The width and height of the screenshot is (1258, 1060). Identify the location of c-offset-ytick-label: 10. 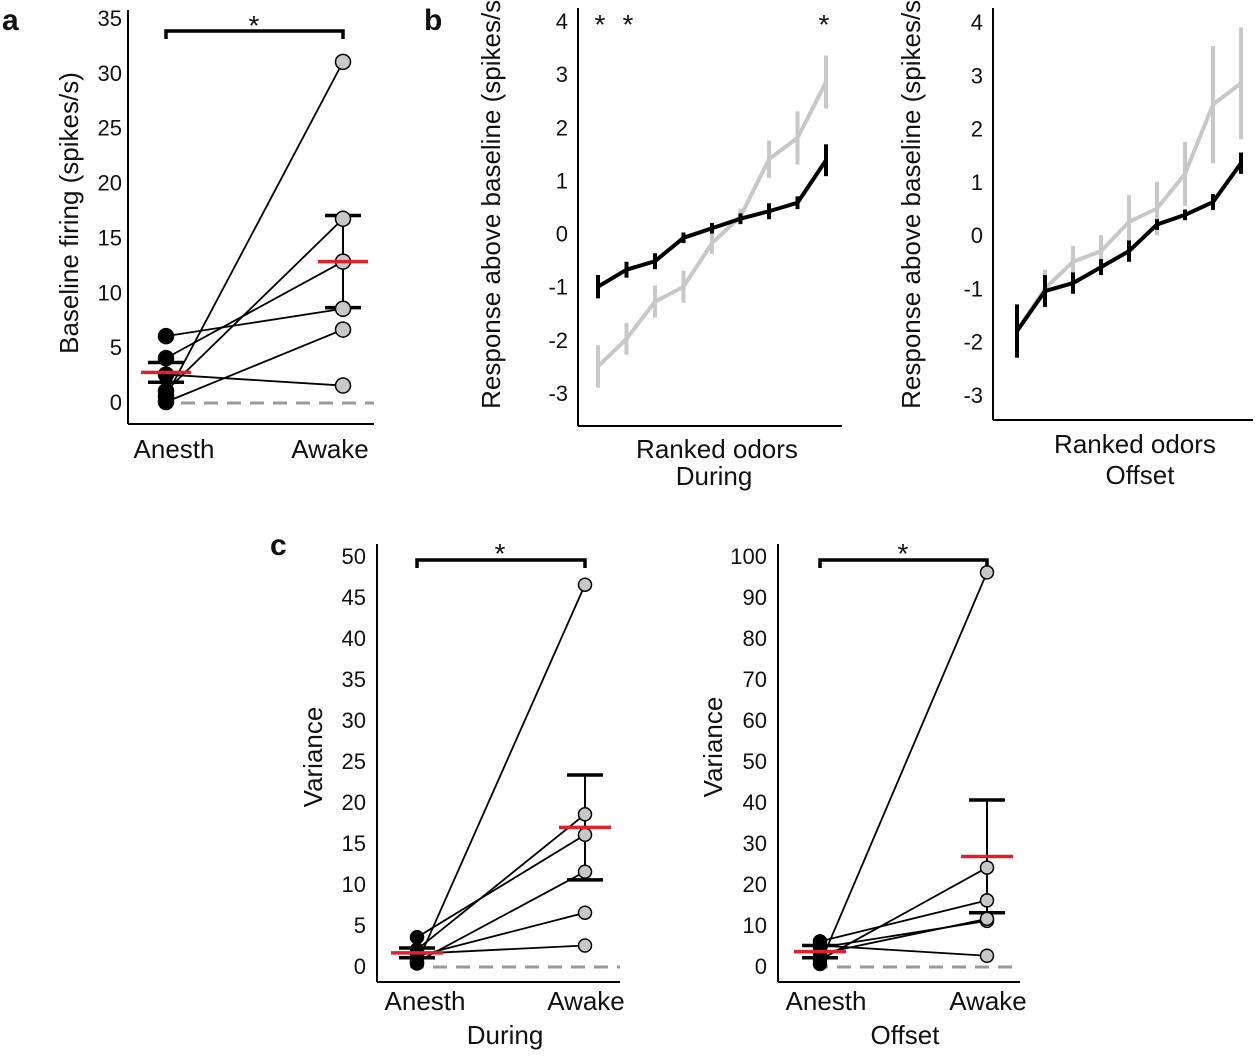
(755, 925).